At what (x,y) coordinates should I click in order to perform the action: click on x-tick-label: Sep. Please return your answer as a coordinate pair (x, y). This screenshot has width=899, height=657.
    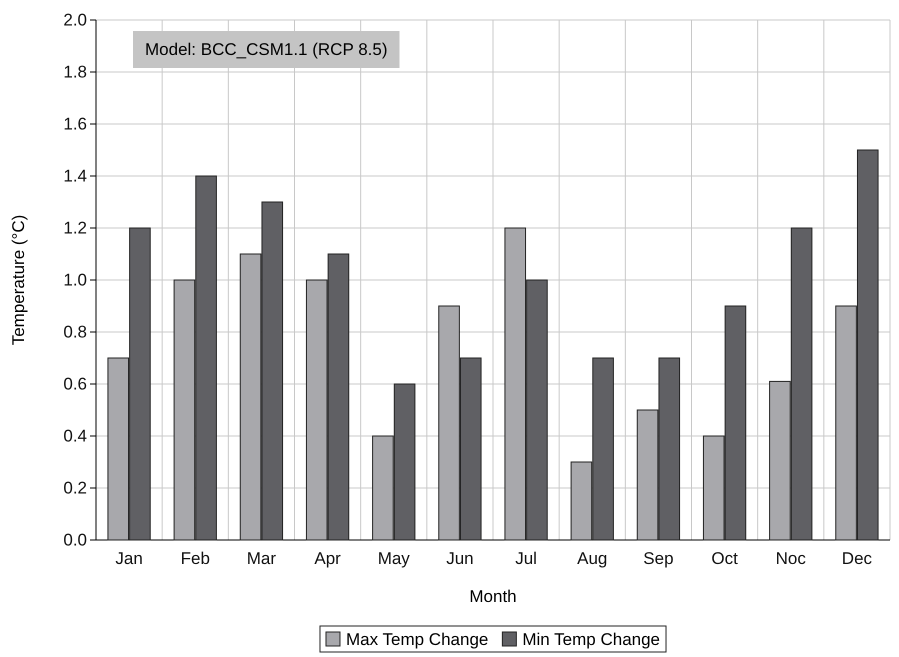
    Looking at the image, I should click on (658, 558).